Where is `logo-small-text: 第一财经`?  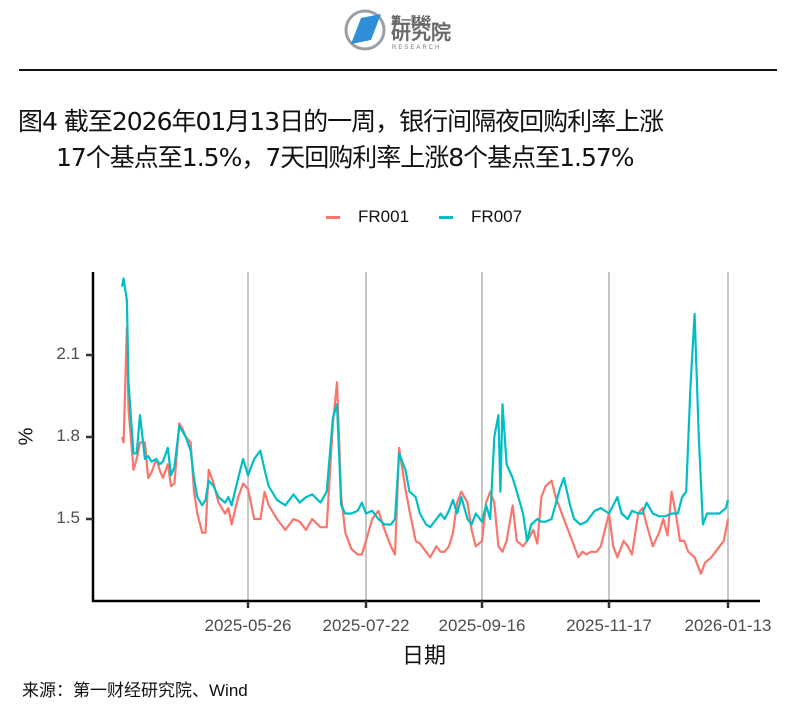
logo-small-text: 第一财经 is located at coordinates (411, 21).